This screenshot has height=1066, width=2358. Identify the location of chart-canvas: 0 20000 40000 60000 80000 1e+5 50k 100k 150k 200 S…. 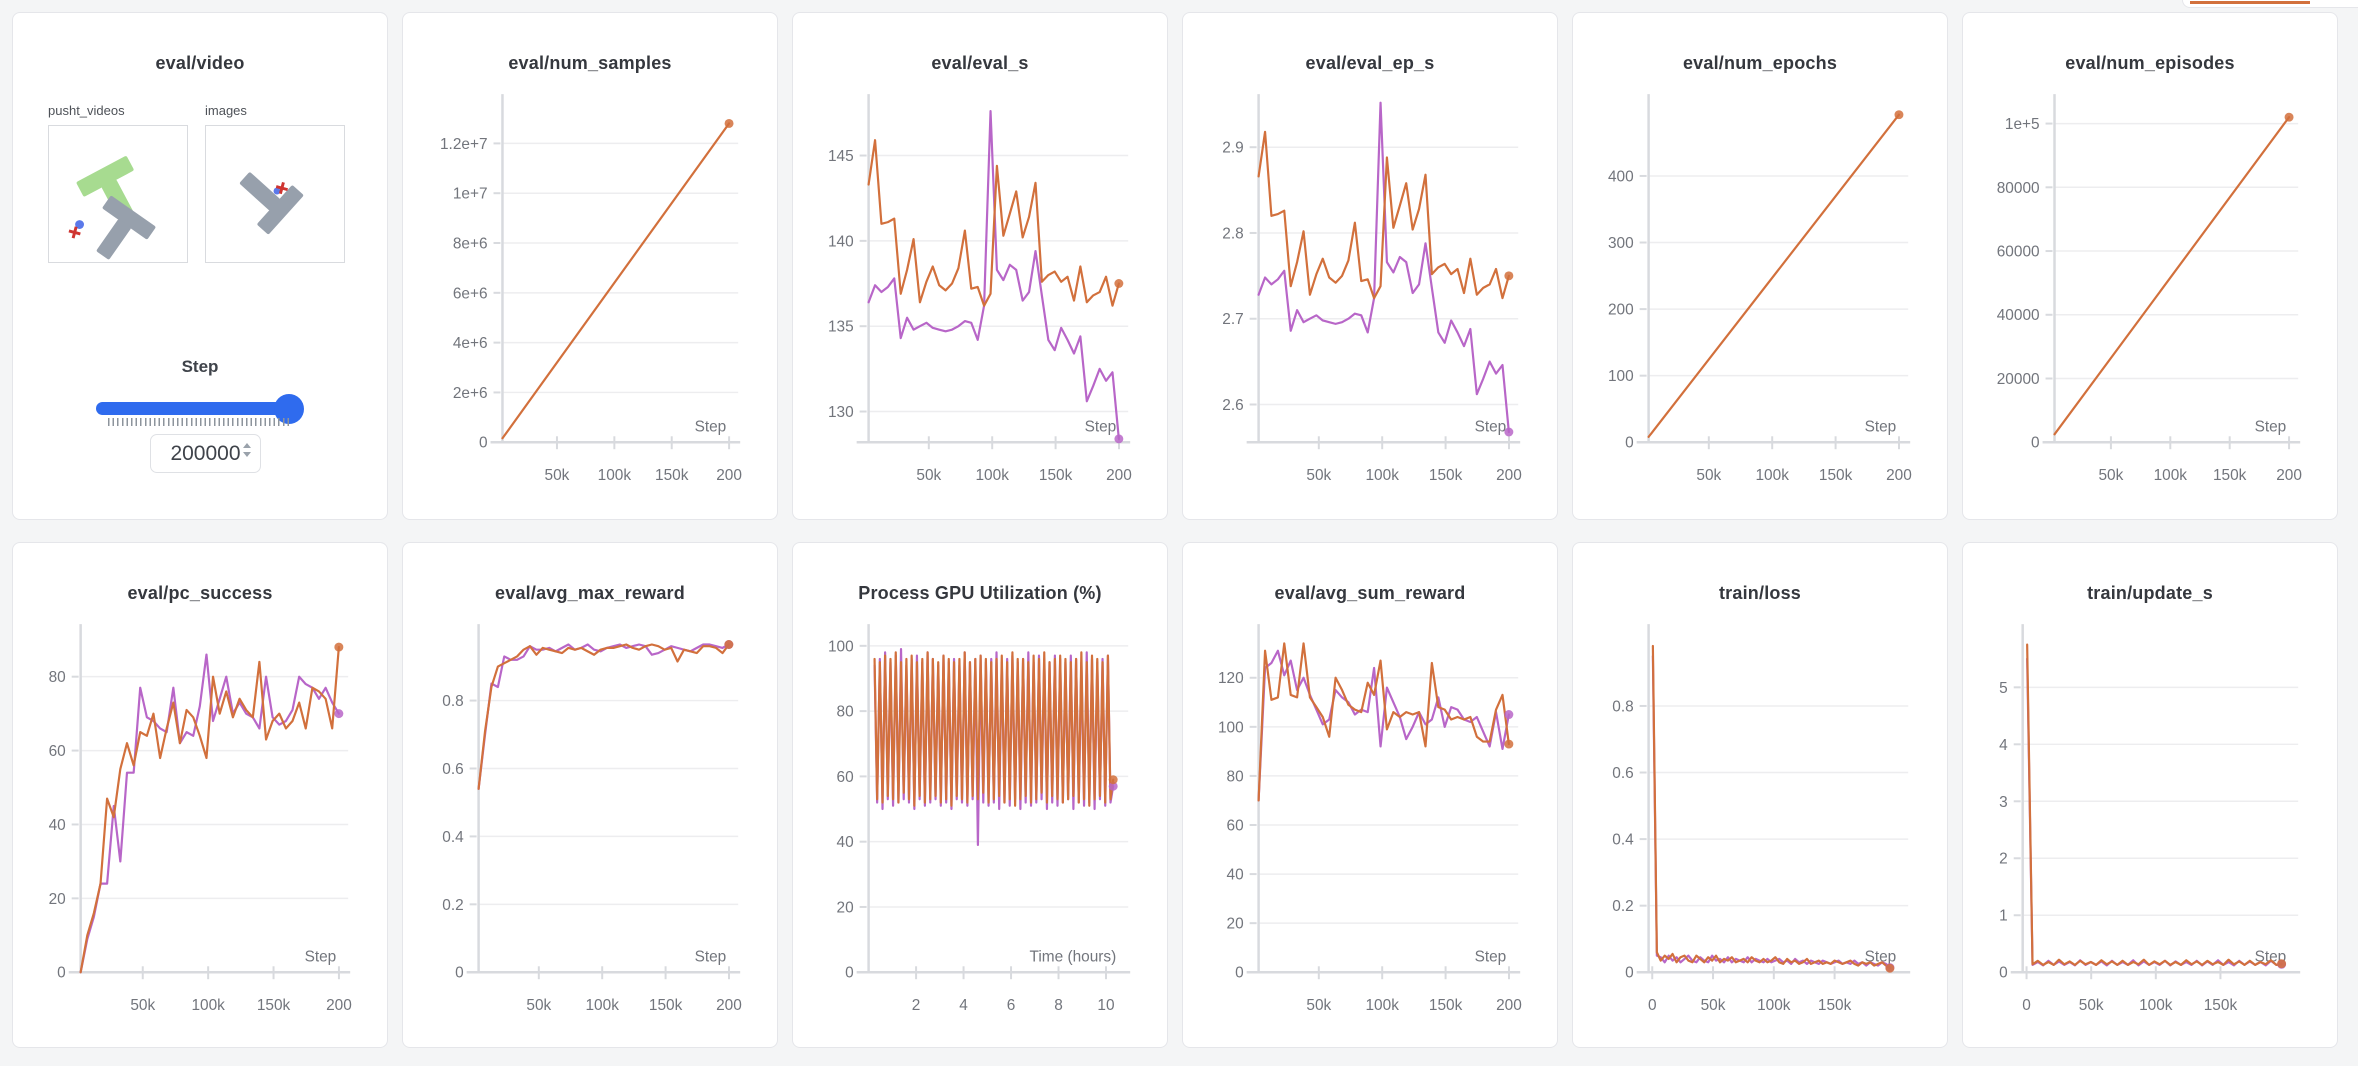
(2150, 301).